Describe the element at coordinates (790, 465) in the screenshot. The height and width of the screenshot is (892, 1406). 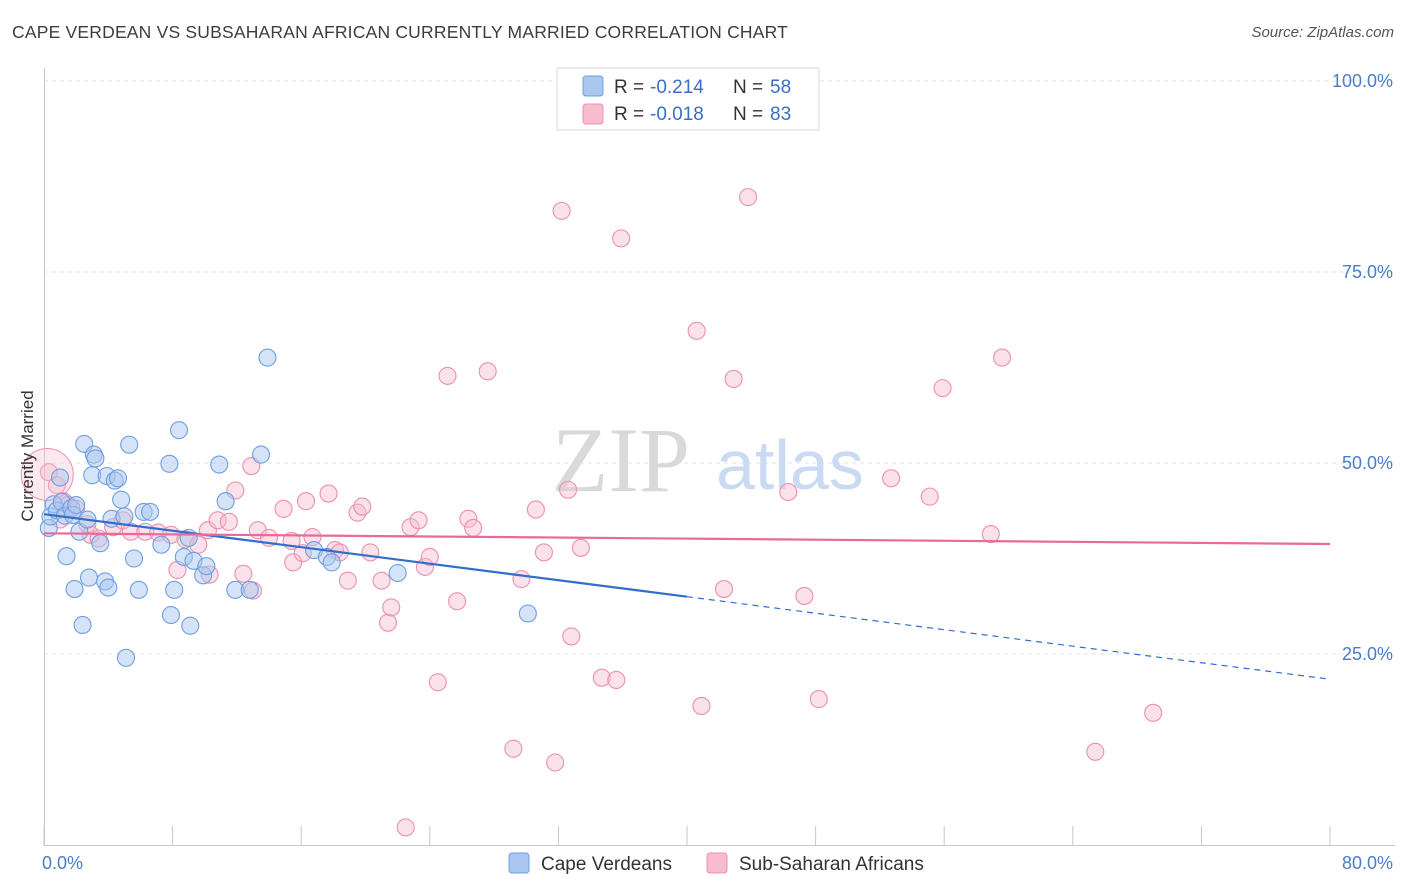
I see `watermark-atlas: atlas` at that location.